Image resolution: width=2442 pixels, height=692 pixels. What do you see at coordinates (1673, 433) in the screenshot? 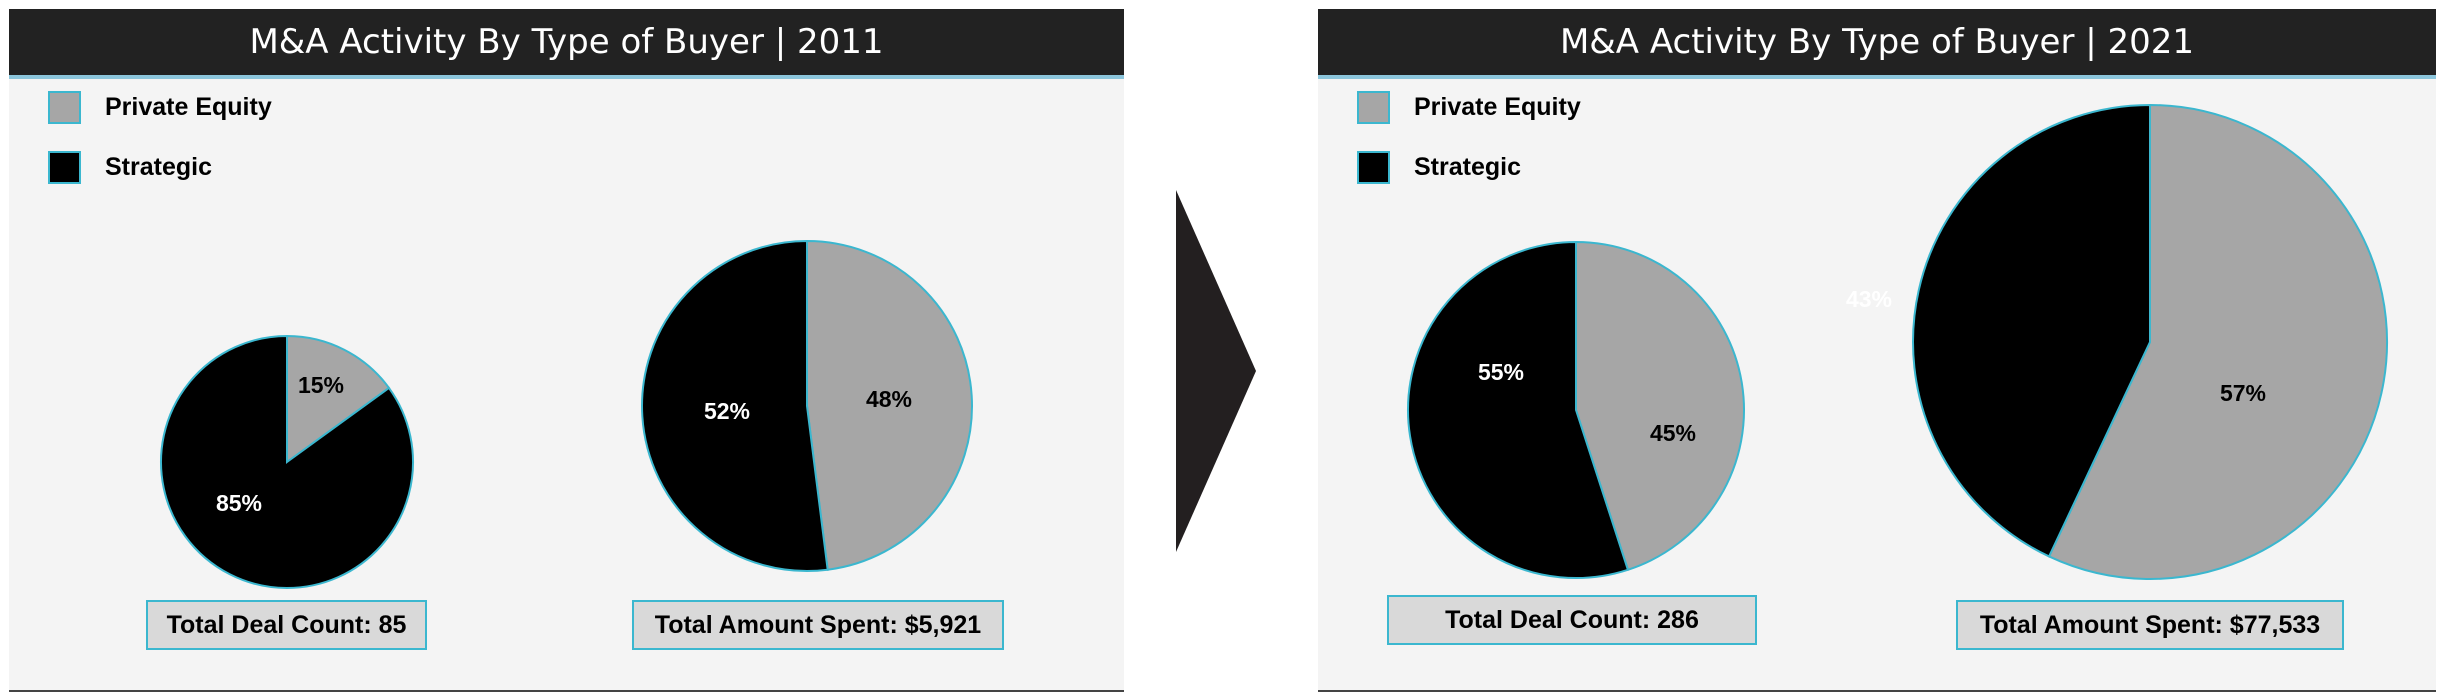
I see `pie-data-label: 45%` at bounding box center [1673, 433].